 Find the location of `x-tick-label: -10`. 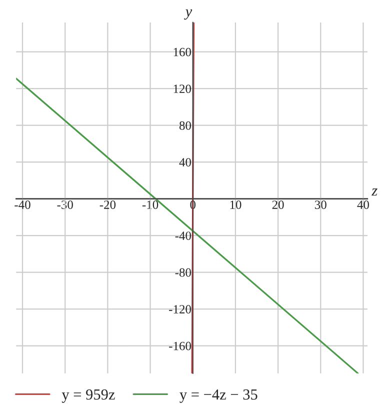

x-tick-label: -10 is located at coordinates (150, 204).